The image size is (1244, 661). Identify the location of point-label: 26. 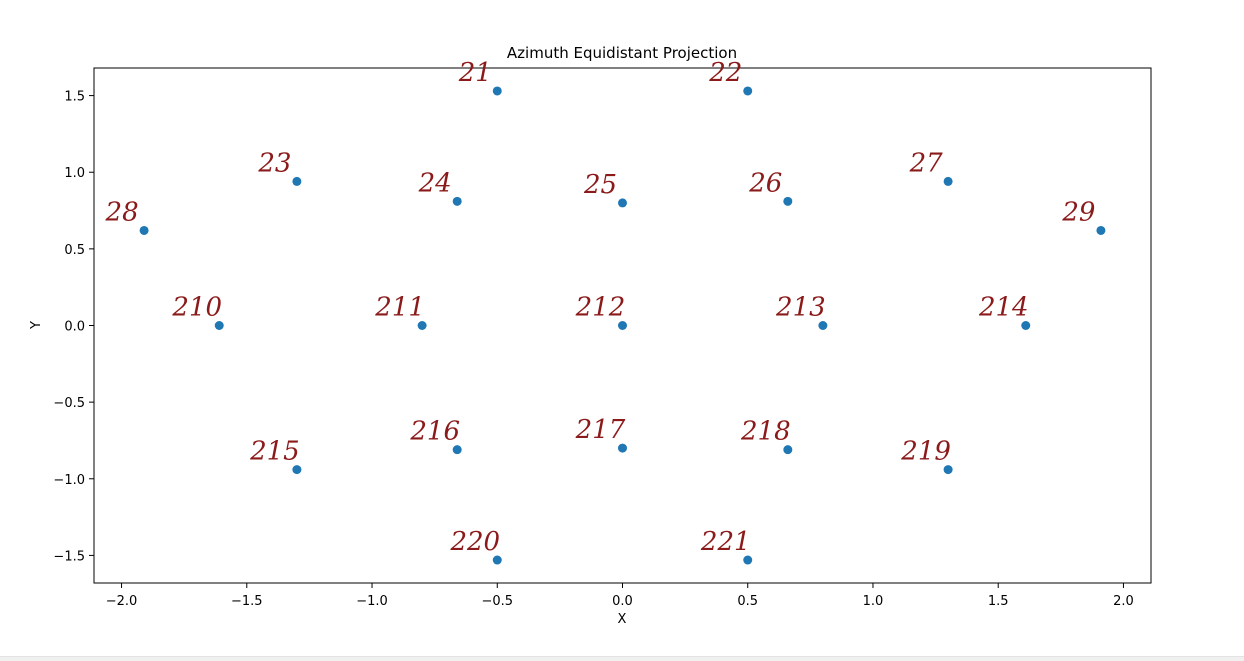
(765, 183).